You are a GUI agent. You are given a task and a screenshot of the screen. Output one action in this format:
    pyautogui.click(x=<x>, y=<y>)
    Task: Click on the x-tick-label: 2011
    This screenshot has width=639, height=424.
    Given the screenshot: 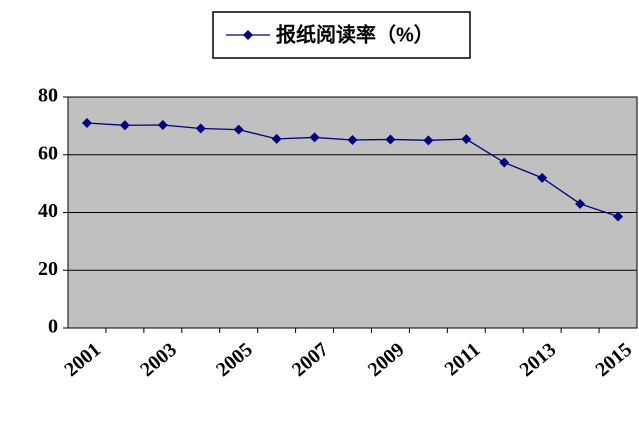 What is the action you would take?
    pyautogui.click(x=463, y=359)
    